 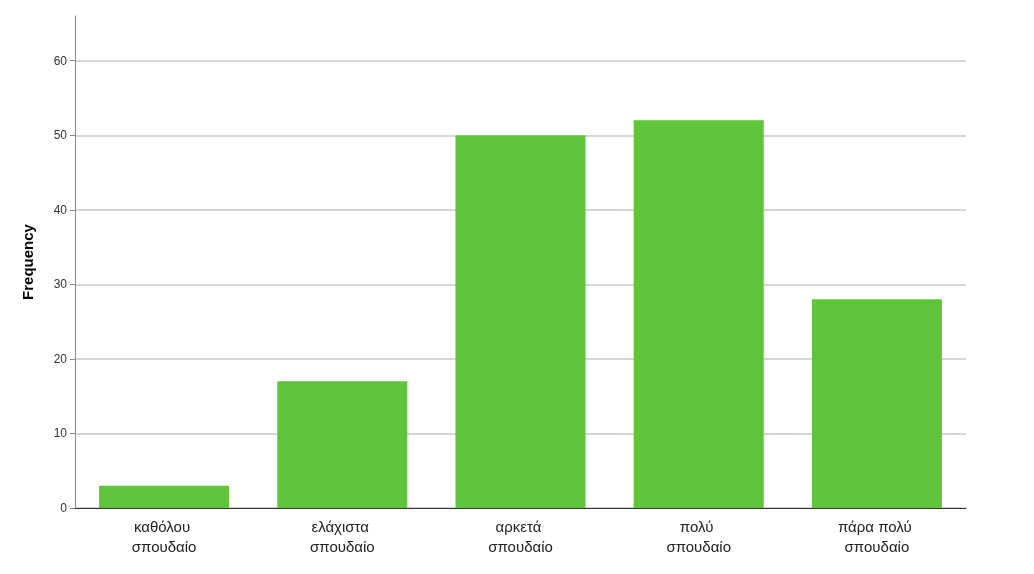 I want to click on y-tick-label: 50, so click(x=60, y=135).